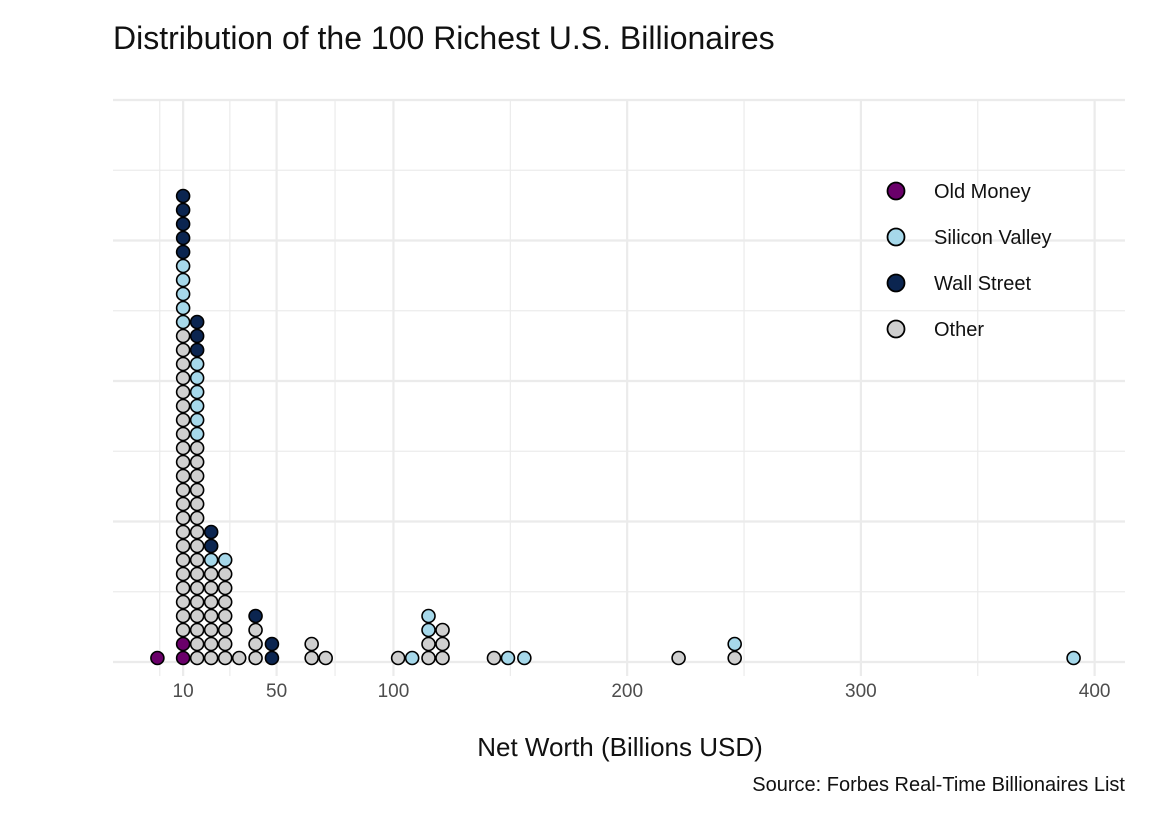 The width and height of the screenshot is (1152, 826). I want to click on legend-key-wall-street, so click(896, 283).